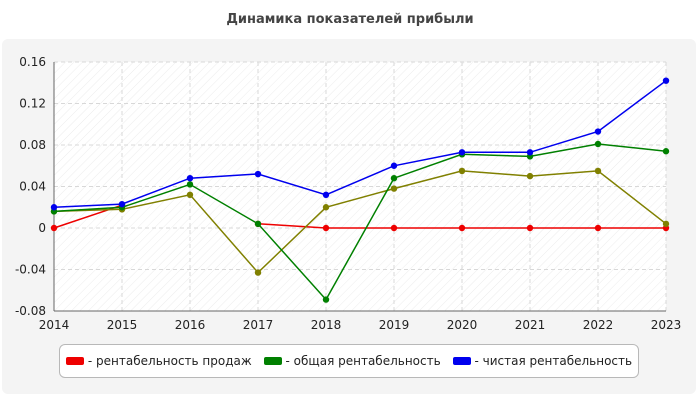 The width and height of the screenshot is (700, 400). Describe the element at coordinates (350, 19) in the screenshot. I see `chart-title: Динамика показателей прибыли` at that location.